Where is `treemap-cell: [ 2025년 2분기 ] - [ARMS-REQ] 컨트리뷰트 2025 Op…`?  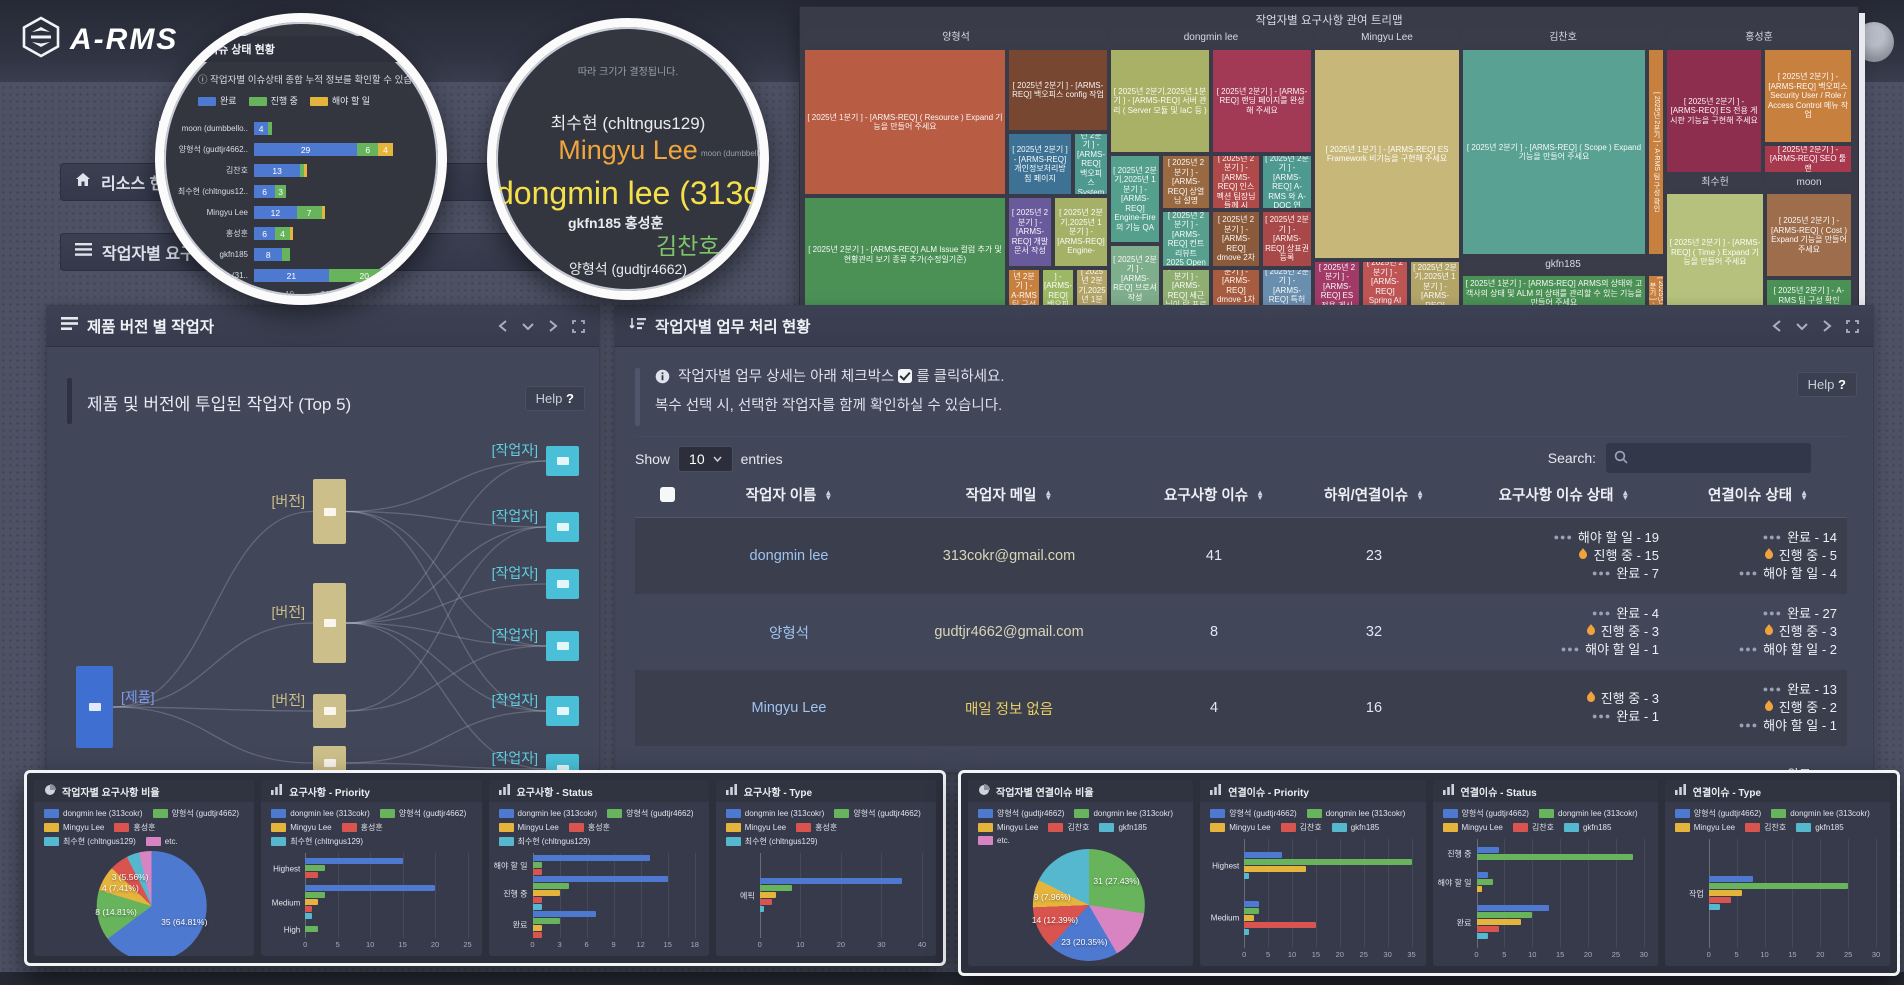
treemap-cell: [ 2025년 2분기 ] - [ARMS-REQ] 컨트리뷰트 2025 Op… is located at coordinates (1186, 239).